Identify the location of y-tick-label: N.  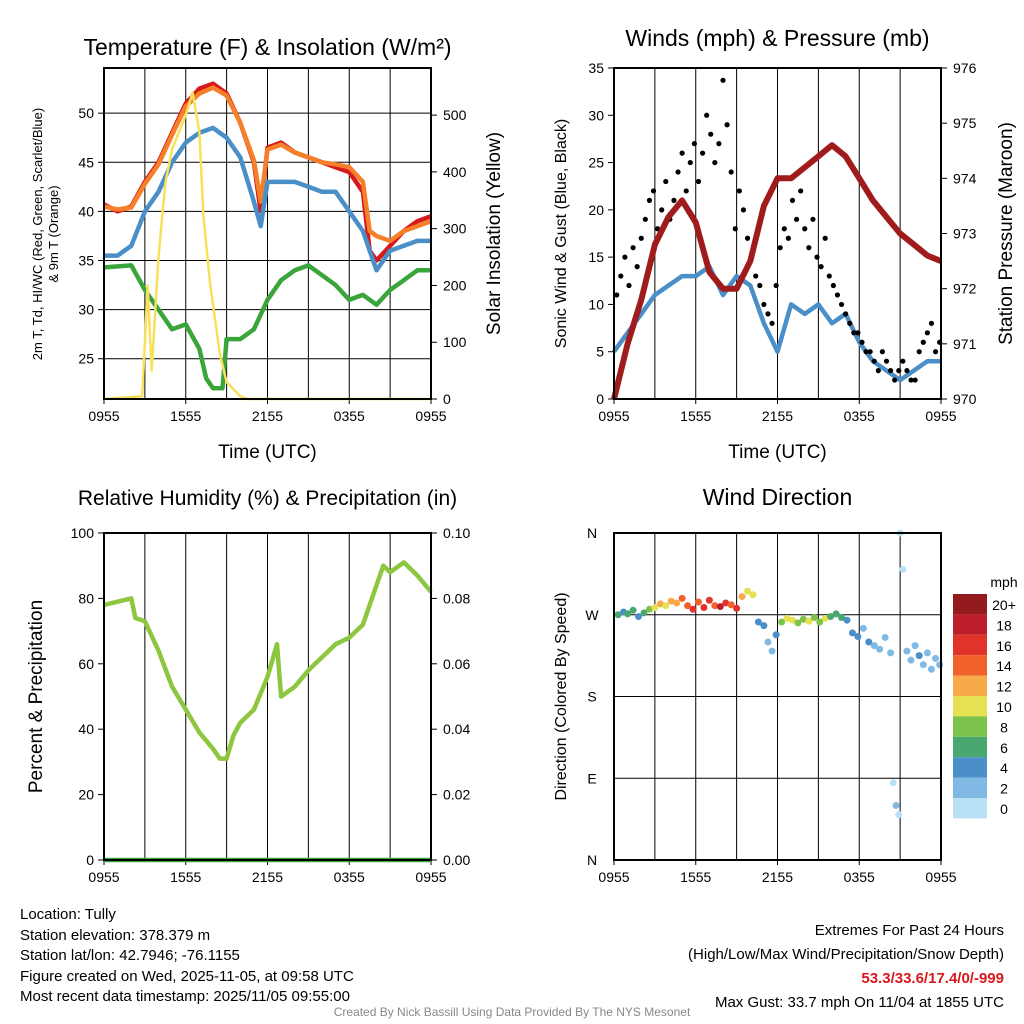
(592, 860).